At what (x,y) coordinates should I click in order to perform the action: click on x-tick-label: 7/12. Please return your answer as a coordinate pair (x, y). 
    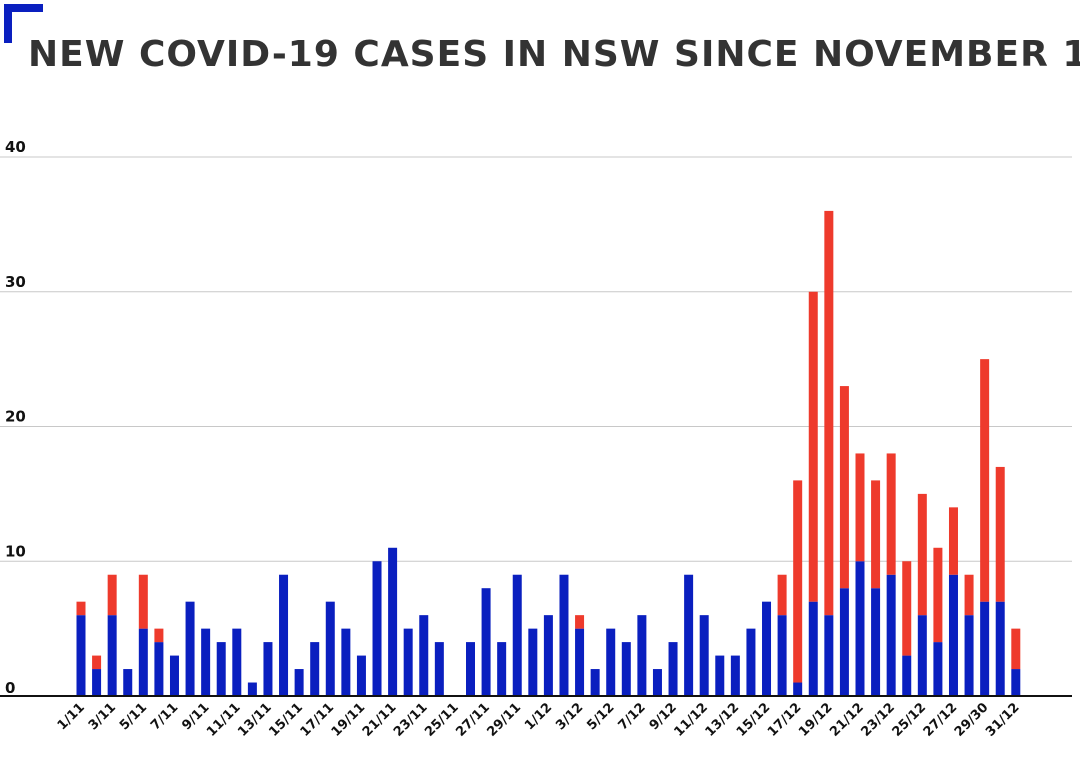
    Looking at the image, I should click on (632, 716).